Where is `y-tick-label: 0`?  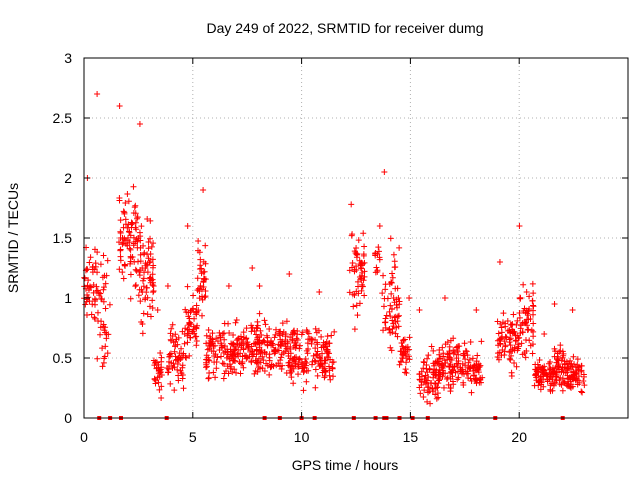
y-tick-label: 0 is located at coordinates (68, 418).